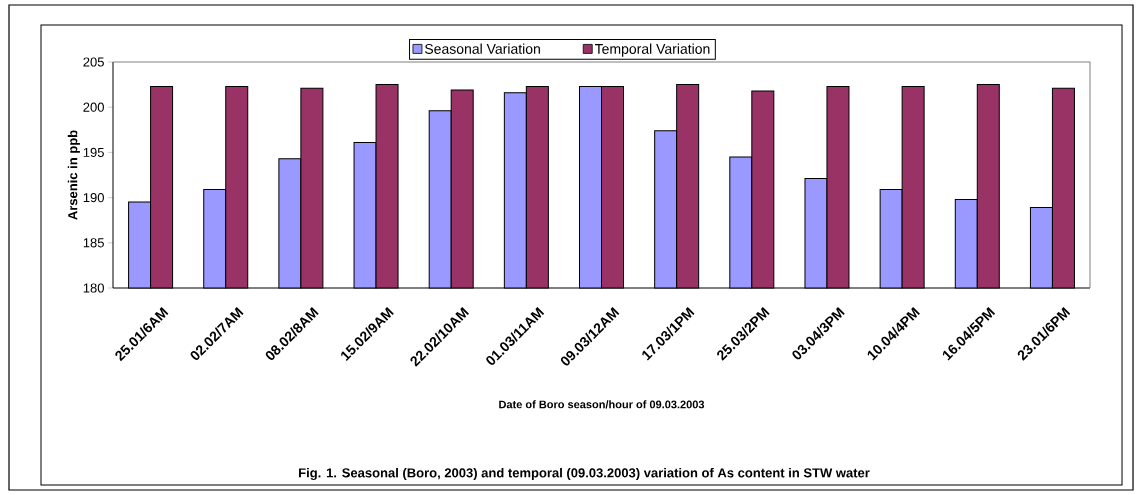 This screenshot has width=1137, height=495. Describe the element at coordinates (93, 288) in the screenshot. I see `y-tick-label: 180` at that location.